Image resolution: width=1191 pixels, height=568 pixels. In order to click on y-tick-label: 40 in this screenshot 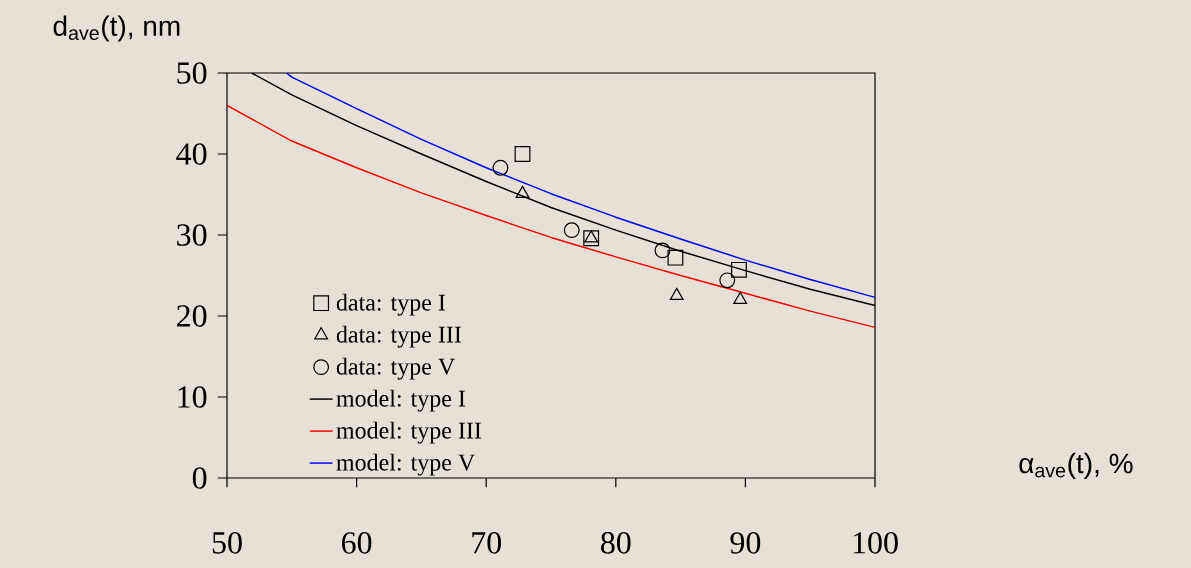, I will do `click(191, 154)`.